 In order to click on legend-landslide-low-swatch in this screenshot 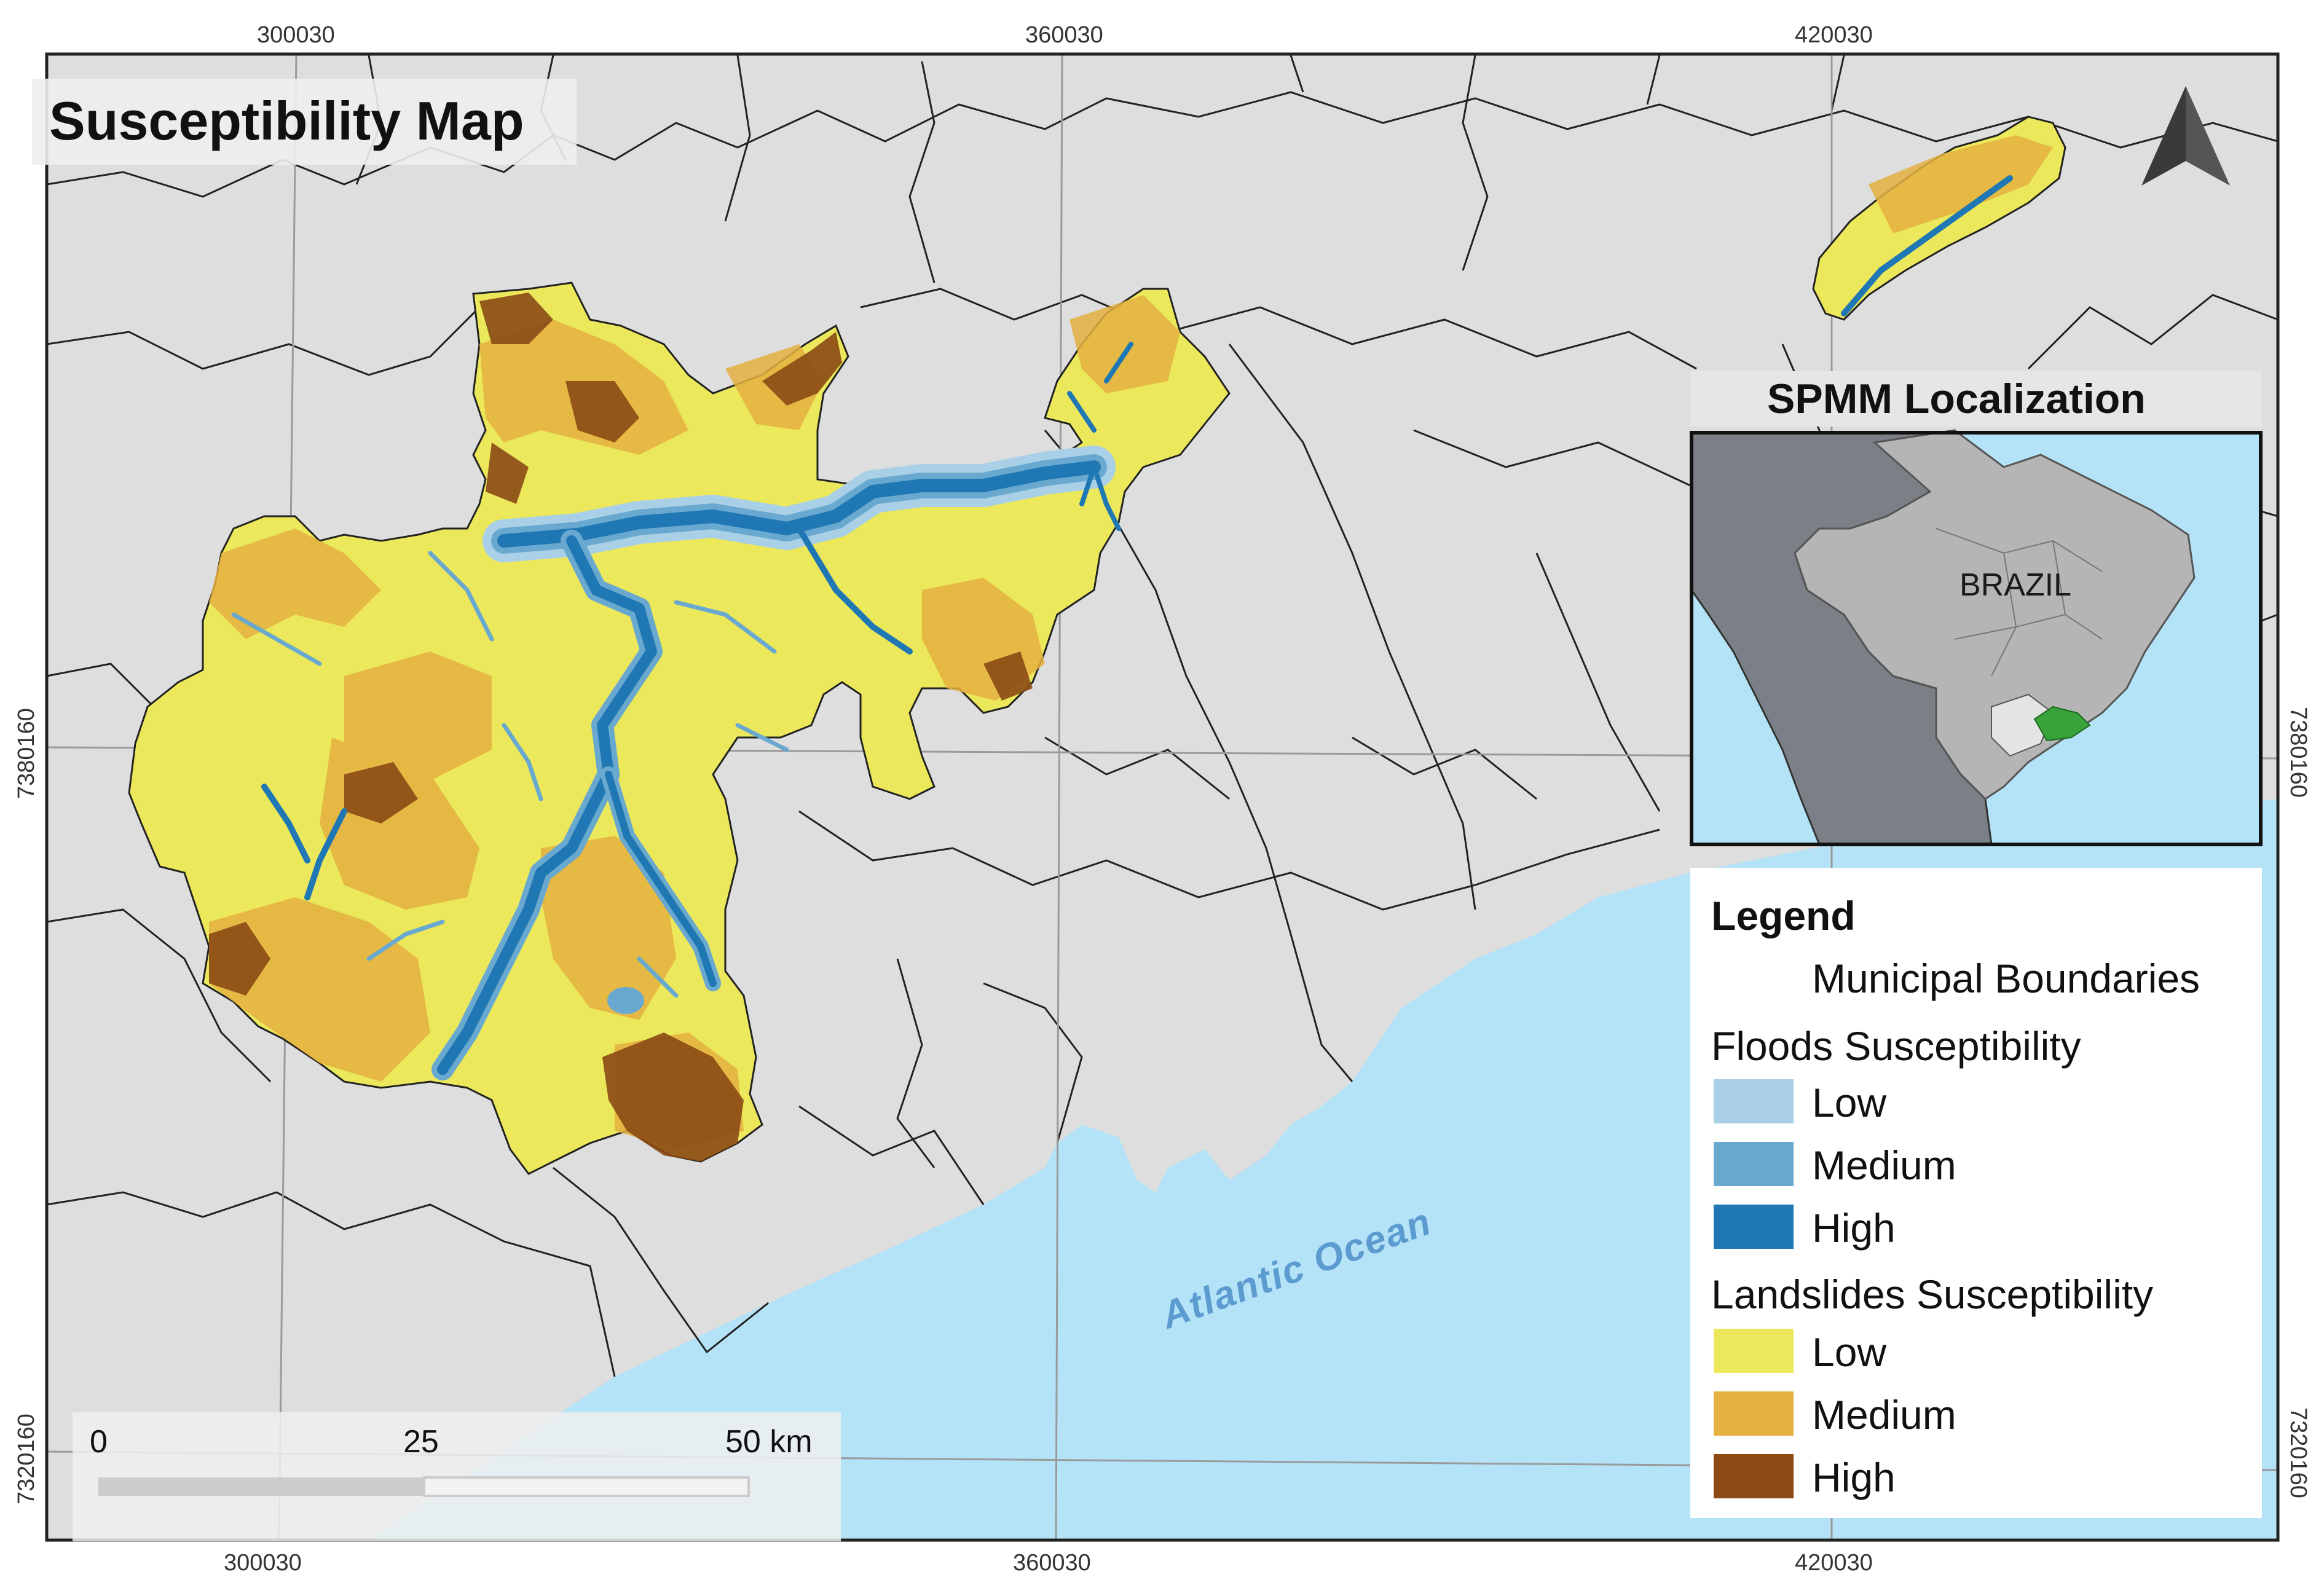, I will do `click(1754, 1351)`.